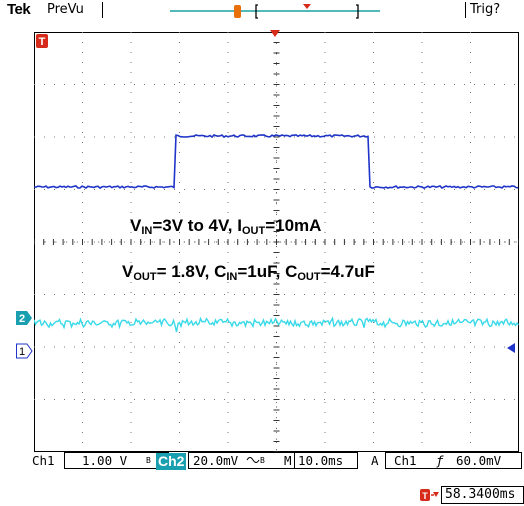 The height and width of the screenshot is (506, 524). Describe the element at coordinates (148, 460) in the screenshot. I see `ch1-bandwidth: B` at that location.